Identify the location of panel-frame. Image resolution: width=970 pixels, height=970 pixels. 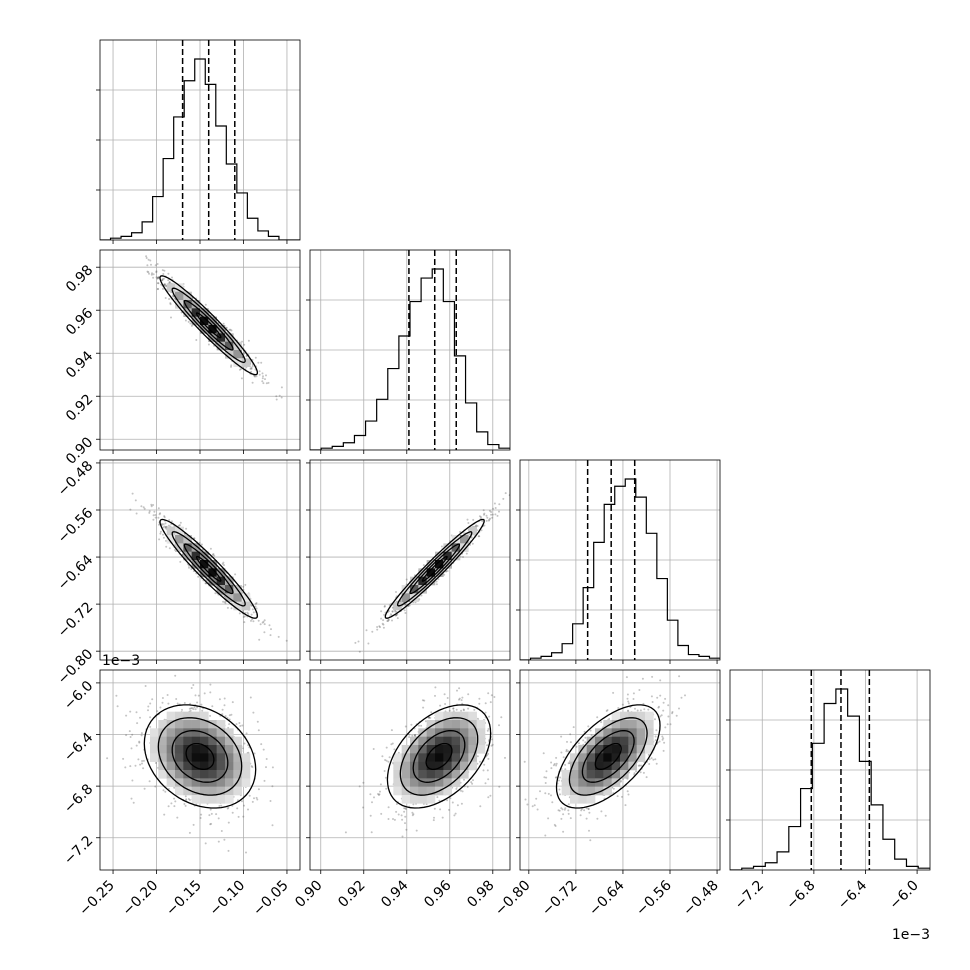
(410, 560).